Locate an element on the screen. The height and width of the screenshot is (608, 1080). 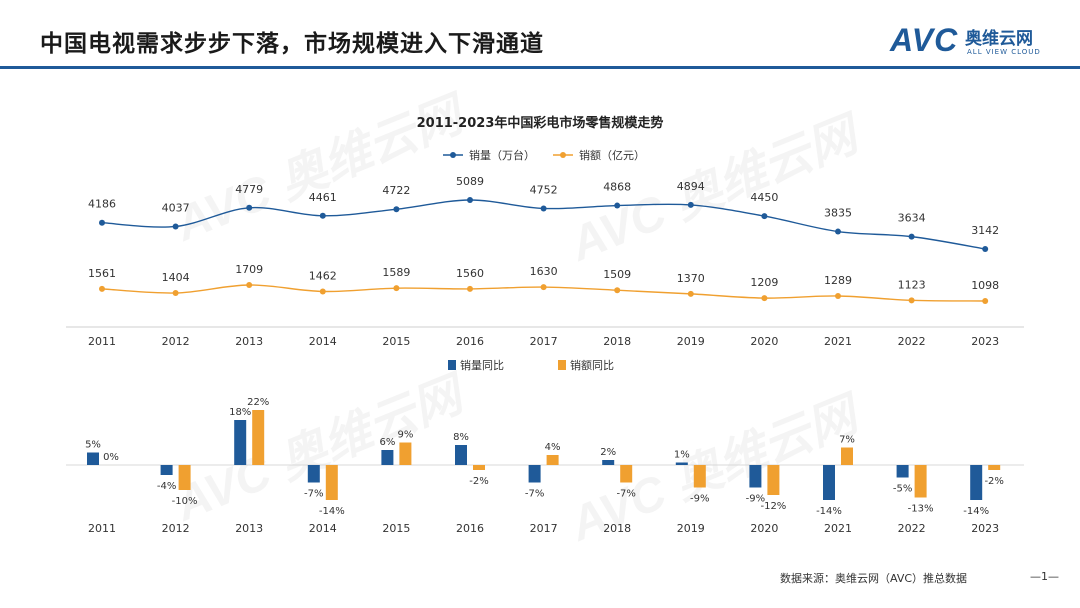
data-label-s1-2020: 4450 is located at coordinates (764, 197).